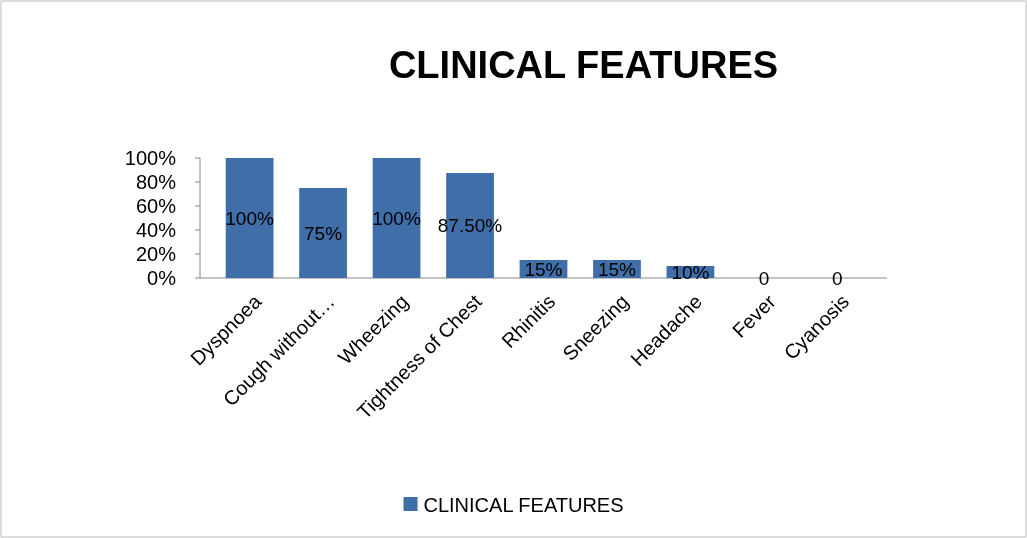 The height and width of the screenshot is (538, 1027). I want to click on data-label: 75%, so click(323, 233).